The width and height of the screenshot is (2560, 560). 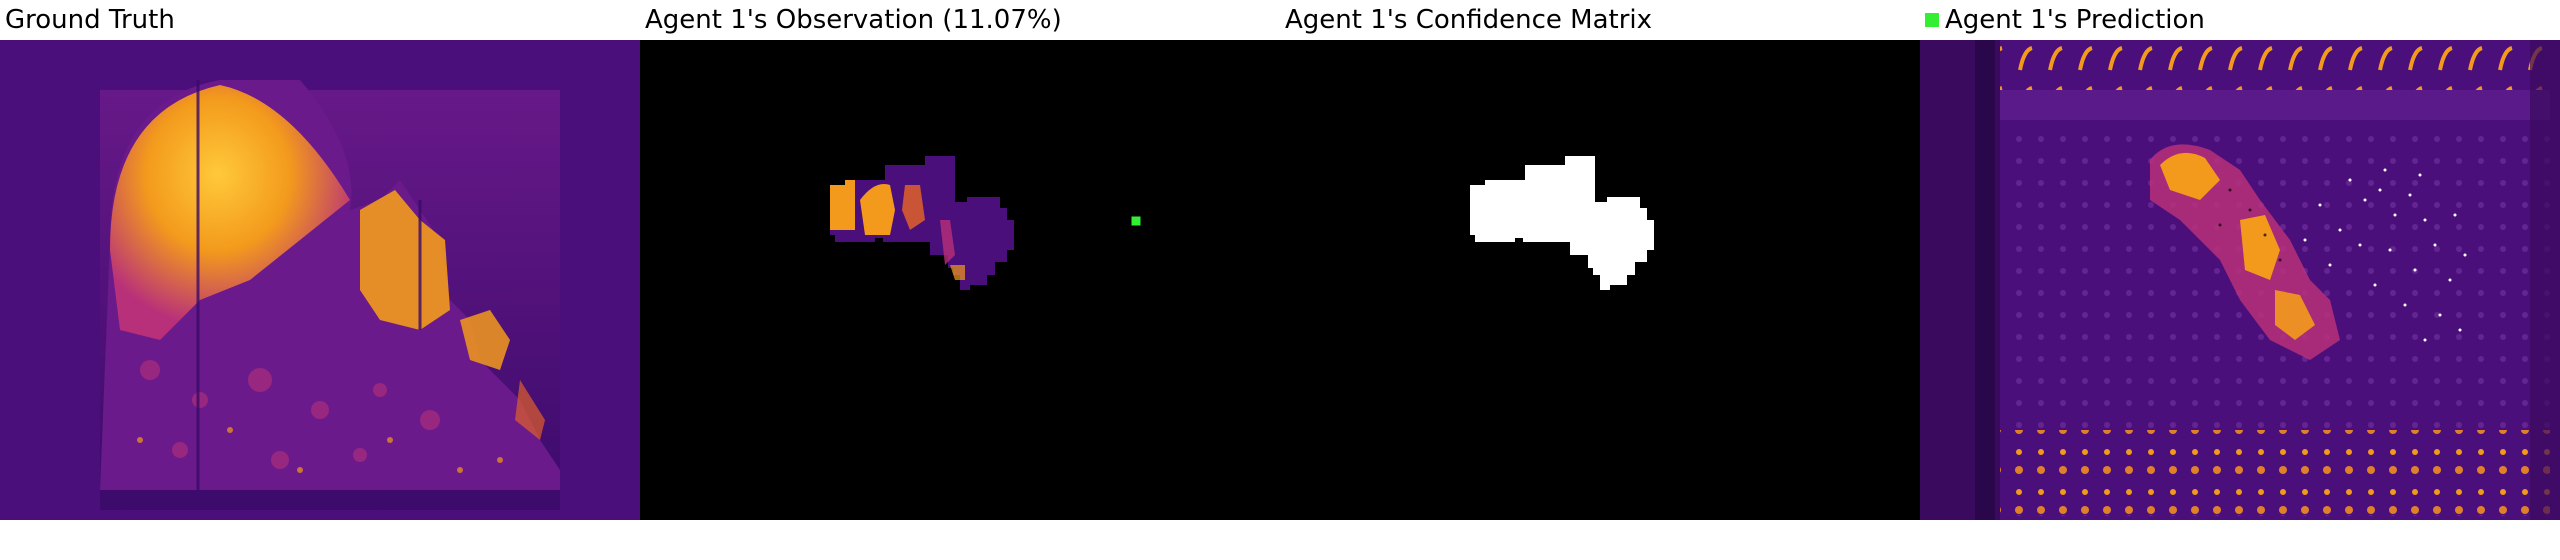 I want to click on prediction-title: Agent 1's Prediction, so click(x=2065, y=20).